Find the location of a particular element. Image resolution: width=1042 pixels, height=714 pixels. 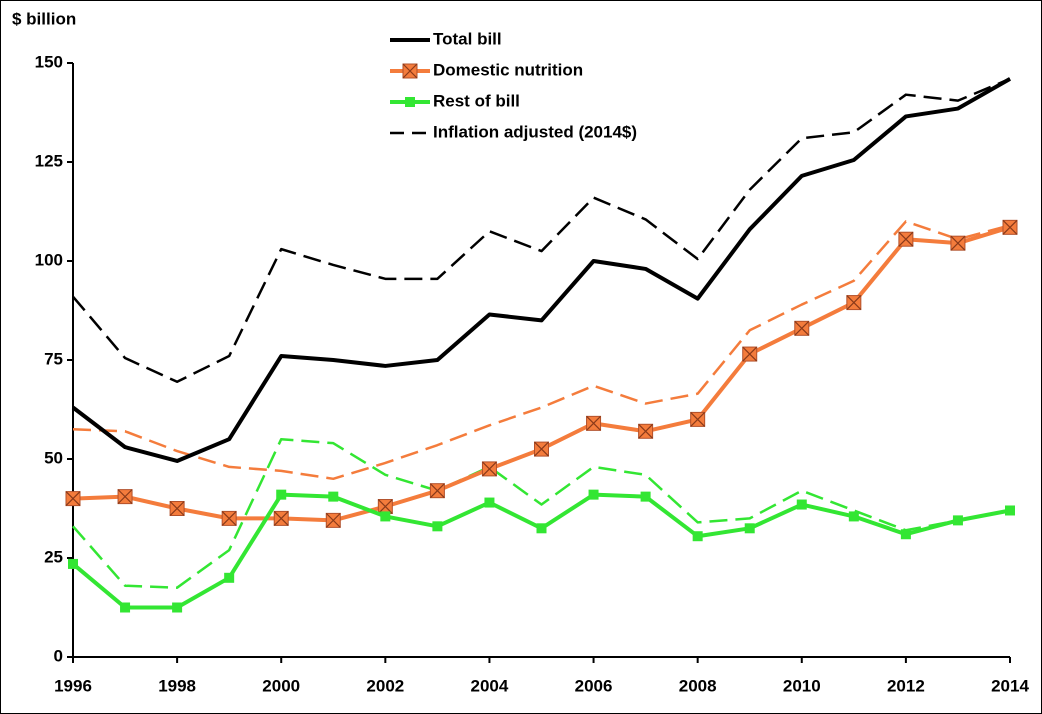

x-tick-label: 1998 is located at coordinates (177, 685).